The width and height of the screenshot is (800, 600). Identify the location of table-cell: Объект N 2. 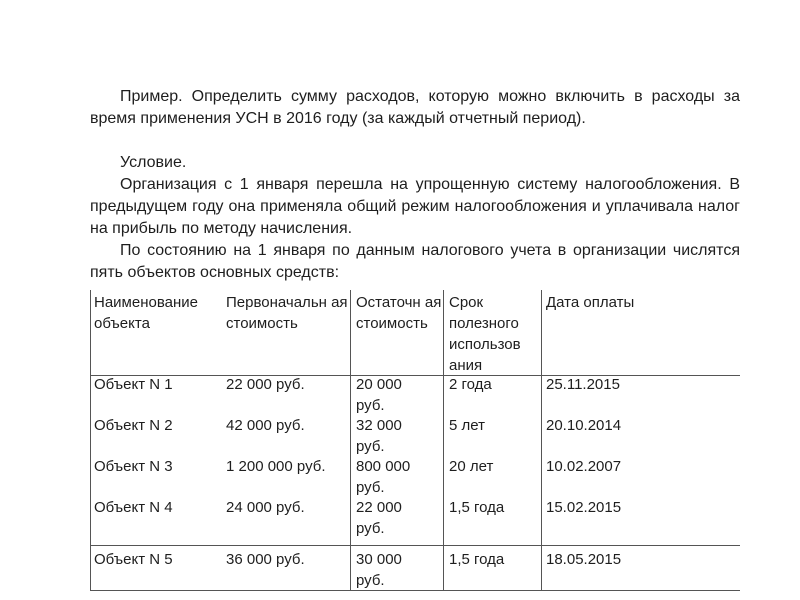
(133, 425).